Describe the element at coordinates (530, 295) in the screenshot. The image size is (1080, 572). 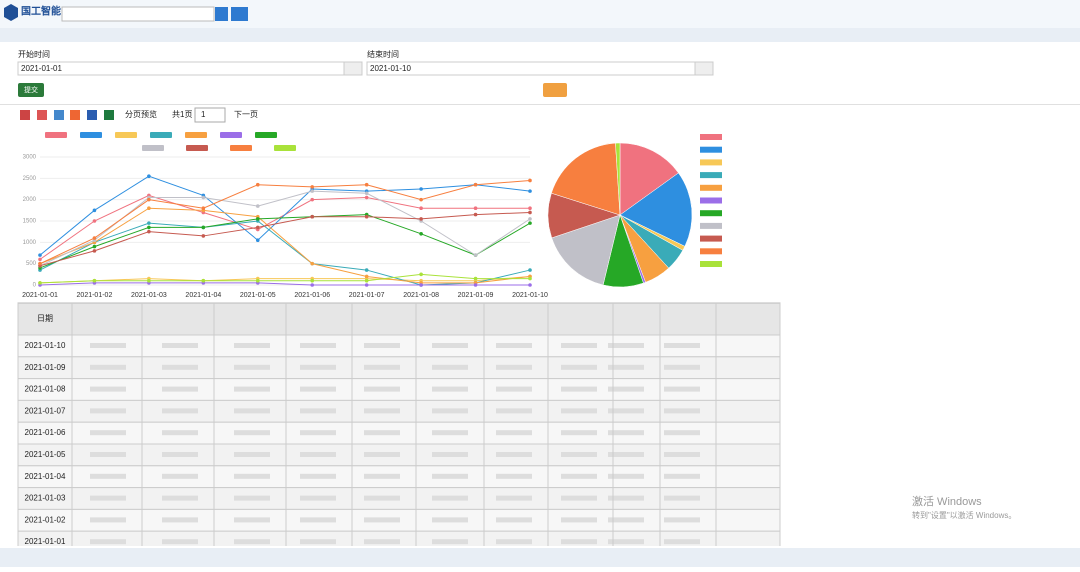
I see `x-tick-label: 2021-01-10` at that location.